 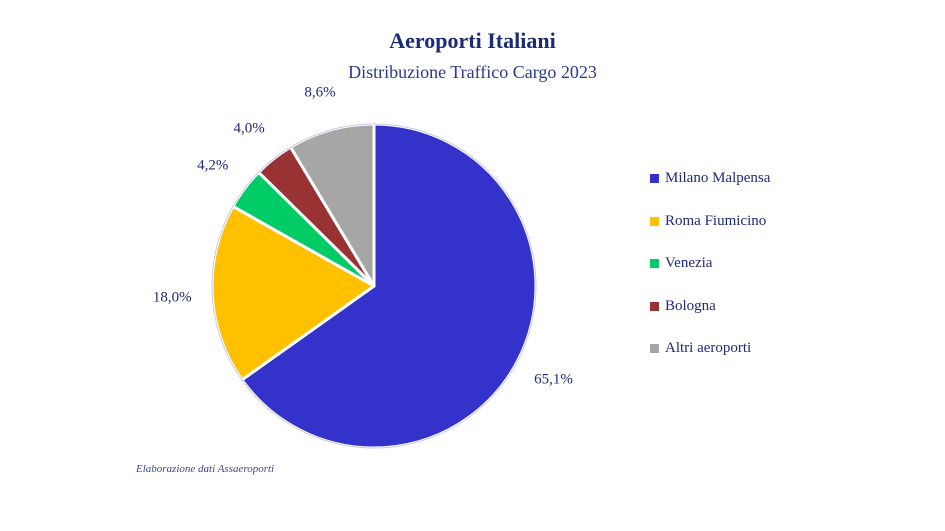 I want to click on legend-label: Bologna, so click(x=690, y=305).